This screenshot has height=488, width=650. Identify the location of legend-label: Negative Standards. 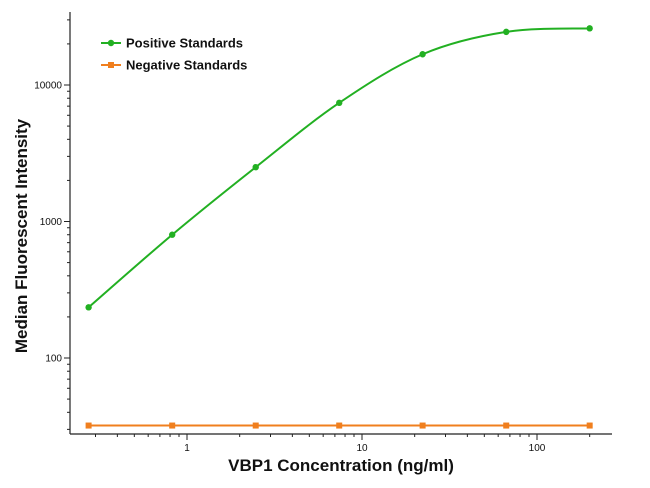
(186, 65).